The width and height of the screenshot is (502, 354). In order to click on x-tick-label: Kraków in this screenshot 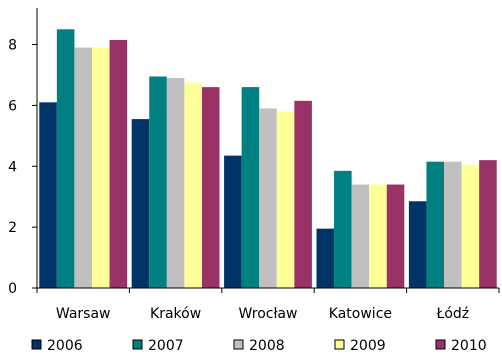, I will do `click(175, 314)`.